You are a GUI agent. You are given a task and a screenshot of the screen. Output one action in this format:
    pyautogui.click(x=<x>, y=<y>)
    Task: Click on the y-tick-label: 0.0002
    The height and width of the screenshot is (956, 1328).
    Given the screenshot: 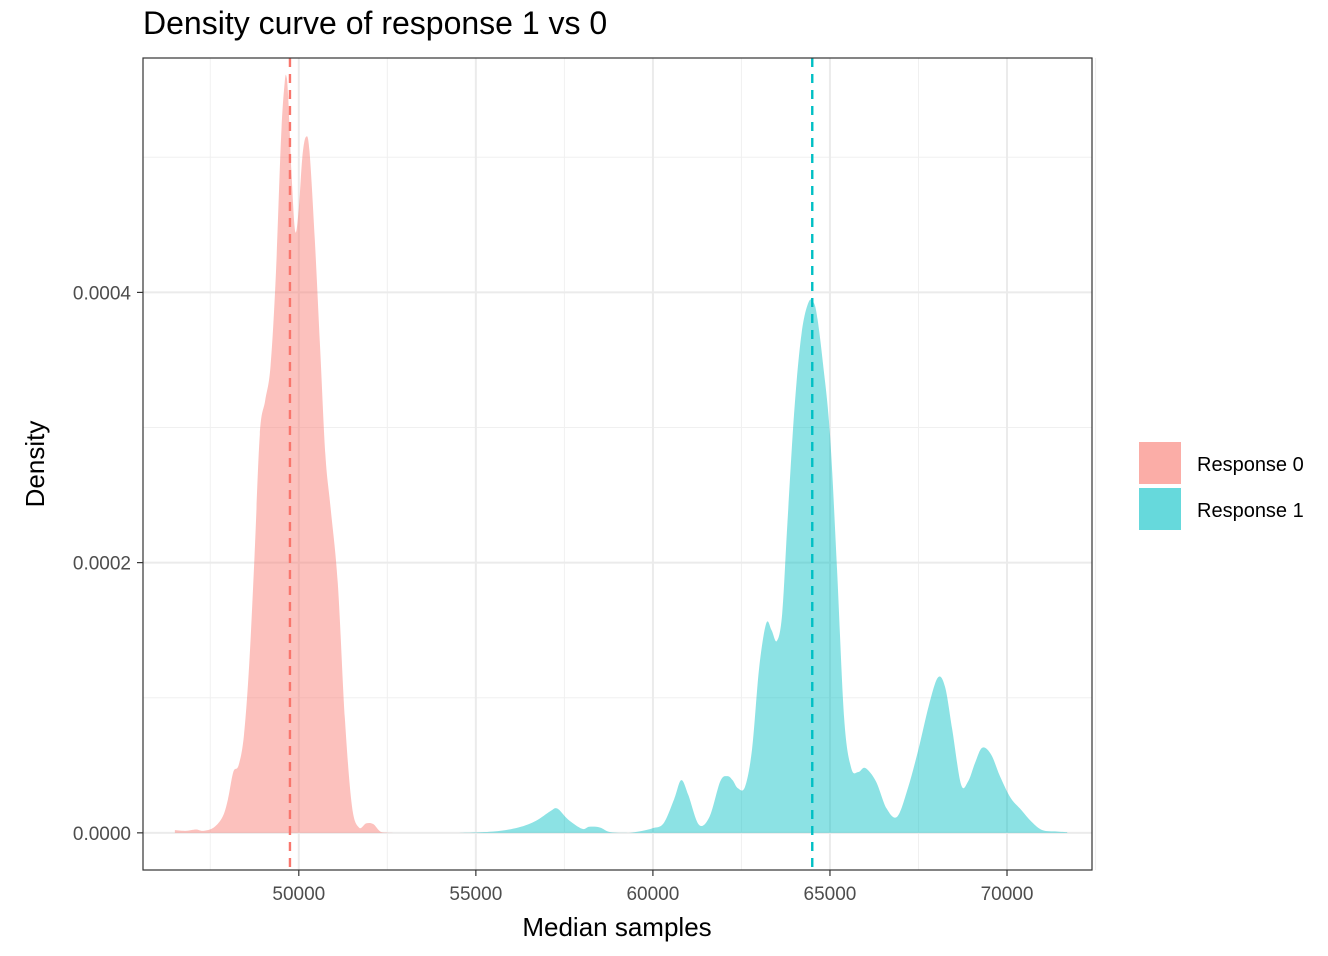 What is the action you would take?
    pyautogui.click(x=102, y=564)
    